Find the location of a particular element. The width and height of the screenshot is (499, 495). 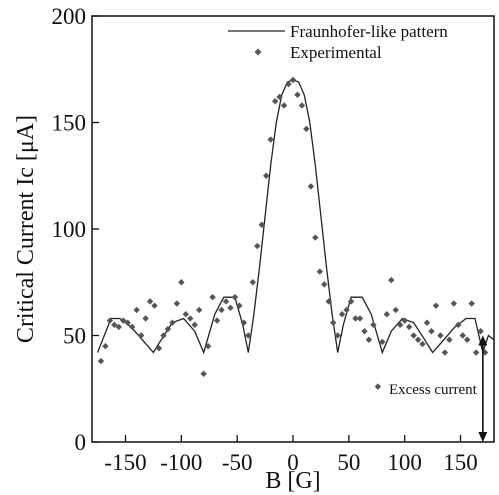

x-tick-label: -150 is located at coordinates (125, 462).